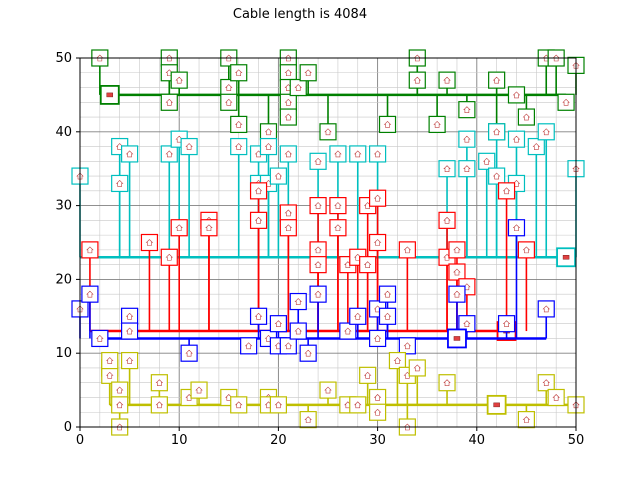  I want to click on x-tick-label: 10, so click(179, 440).